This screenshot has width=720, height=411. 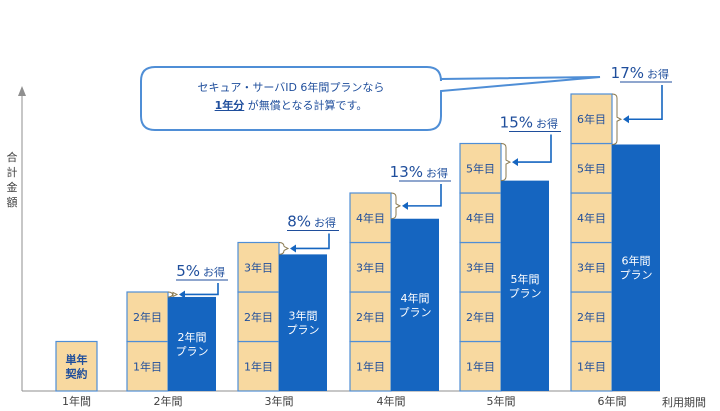 I want to click on discount-percent: 5%, so click(x=188, y=271).